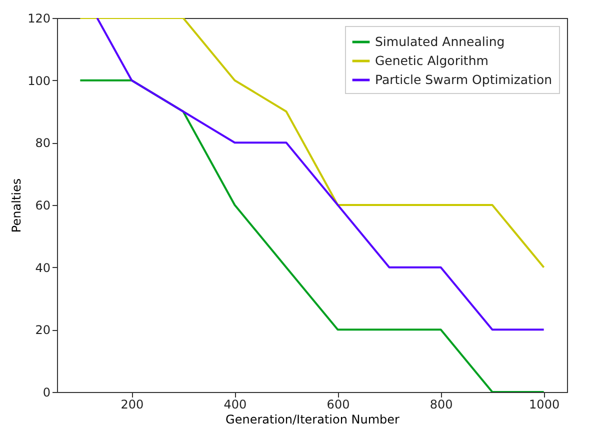 The width and height of the screenshot is (593, 443). What do you see at coordinates (313, 419) in the screenshot?
I see `x-axis-title: Generation/Iteration Number` at bounding box center [313, 419].